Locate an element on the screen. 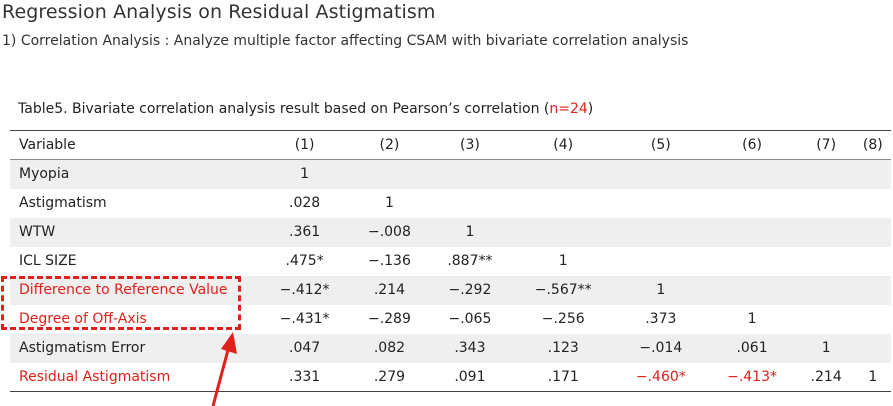  row-label: Difference to Reference Value is located at coordinates (123, 290).